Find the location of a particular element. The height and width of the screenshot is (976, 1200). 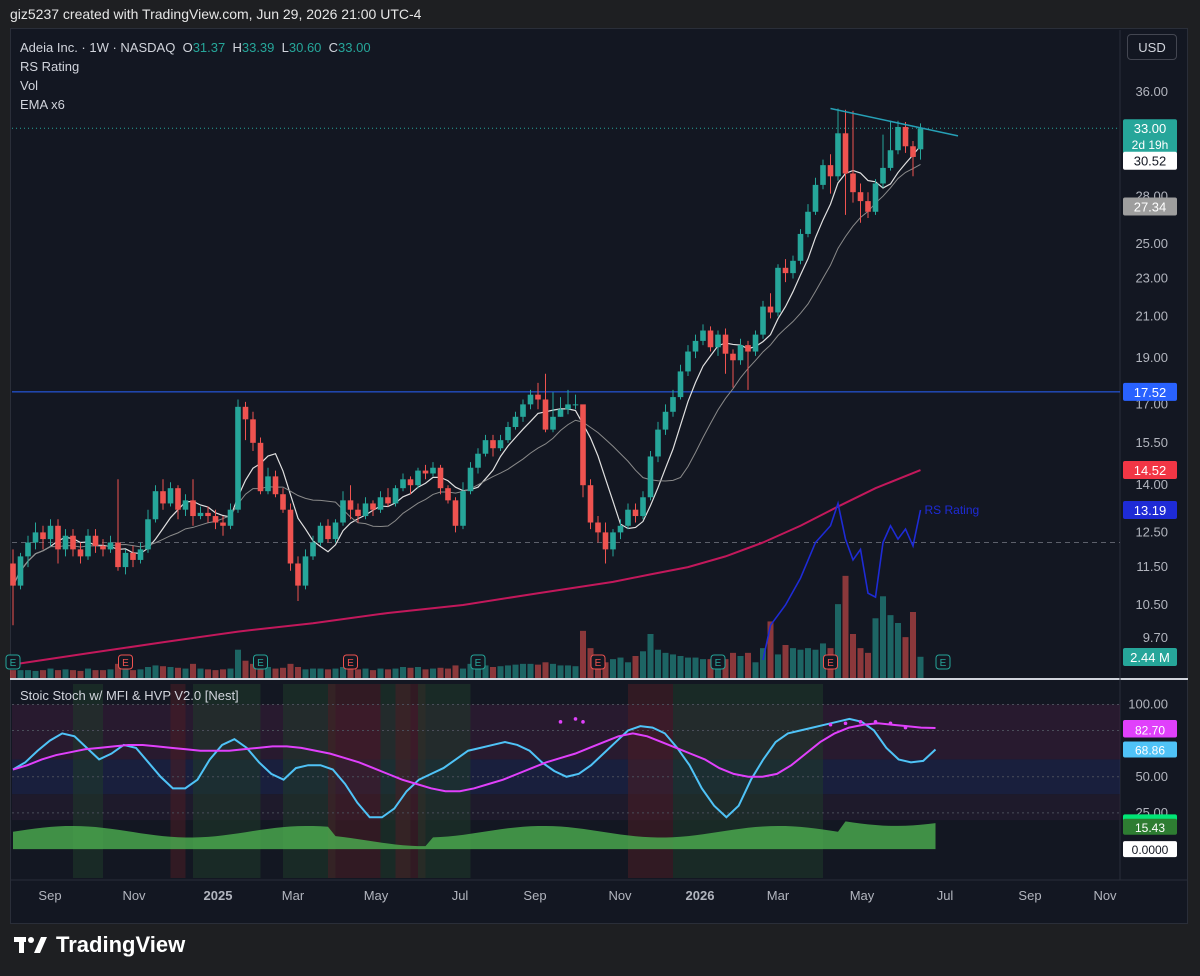

legend-rs-rating: RS Rating is located at coordinates (50, 66).